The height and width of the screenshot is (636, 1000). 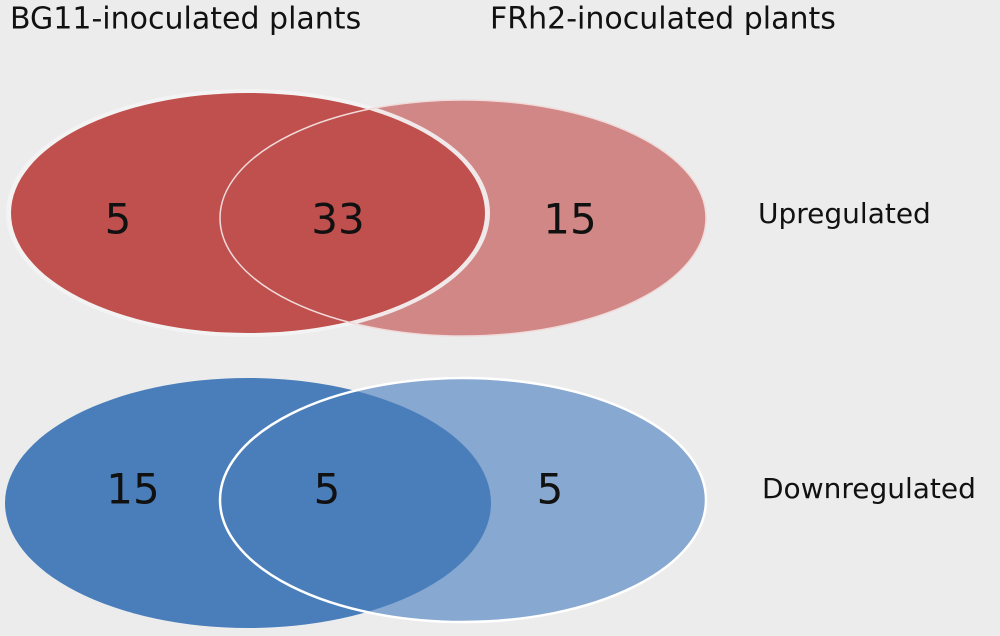 What do you see at coordinates (869, 488) in the screenshot?
I see `row-label: Downregulated` at bounding box center [869, 488].